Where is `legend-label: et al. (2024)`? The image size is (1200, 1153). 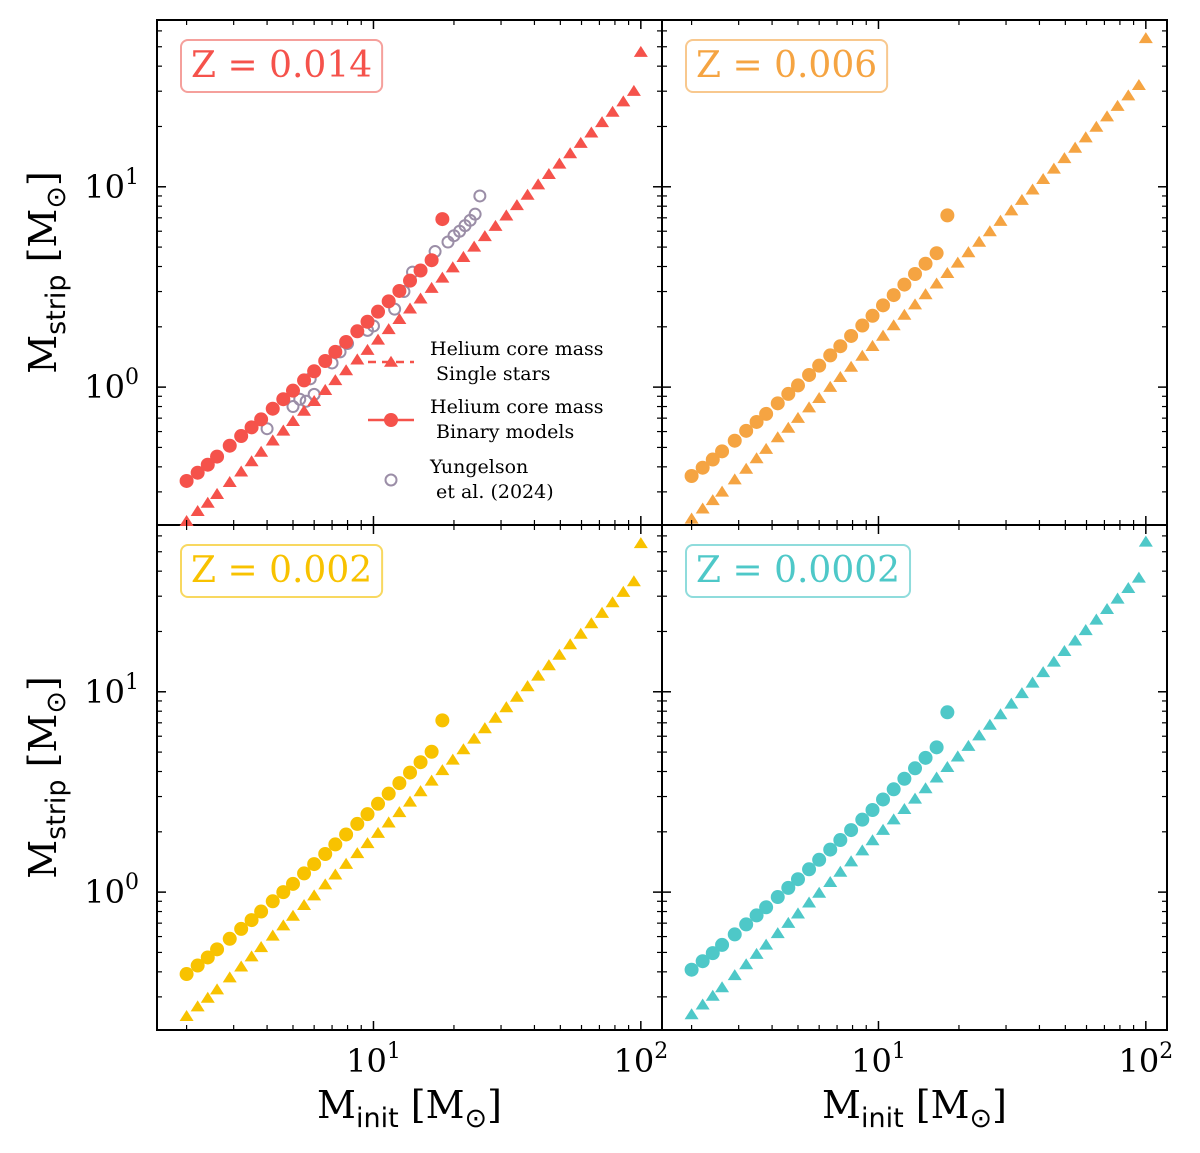 legend-label: et al. (2024) is located at coordinates (492, 492).